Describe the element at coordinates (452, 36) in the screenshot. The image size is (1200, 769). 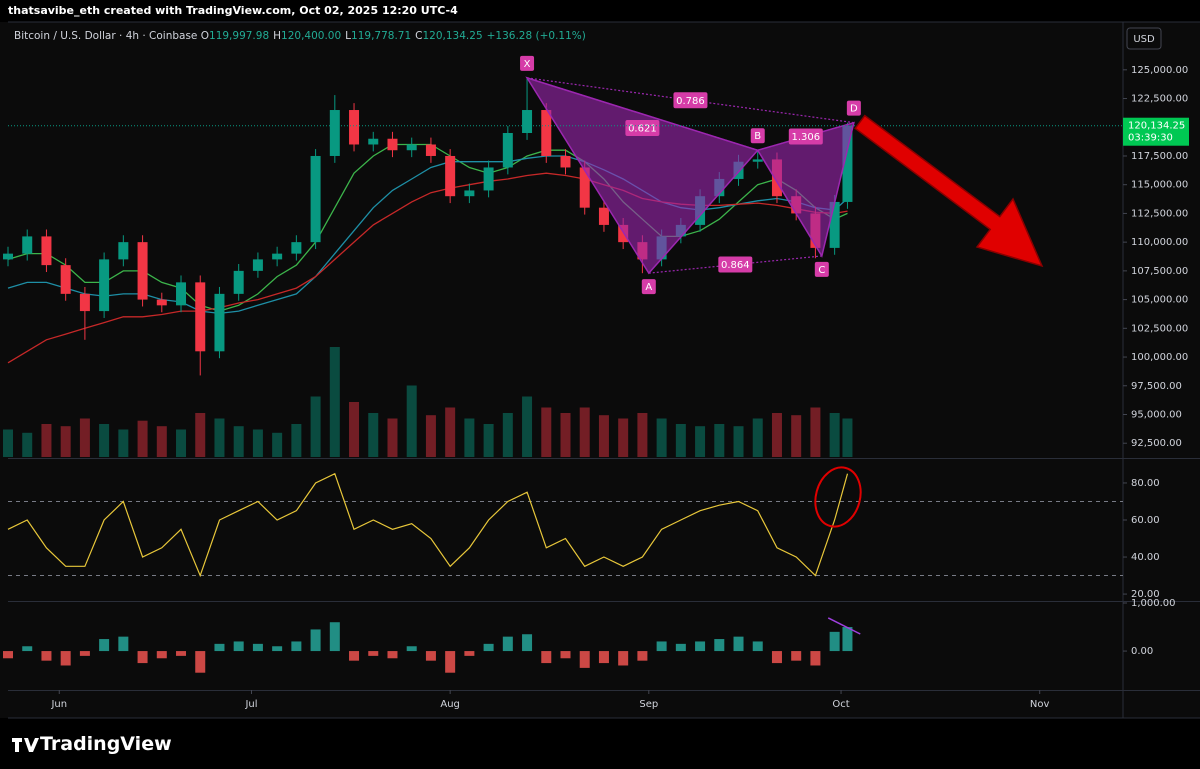
I see `ohlc-value: 120,134.25` at that location.